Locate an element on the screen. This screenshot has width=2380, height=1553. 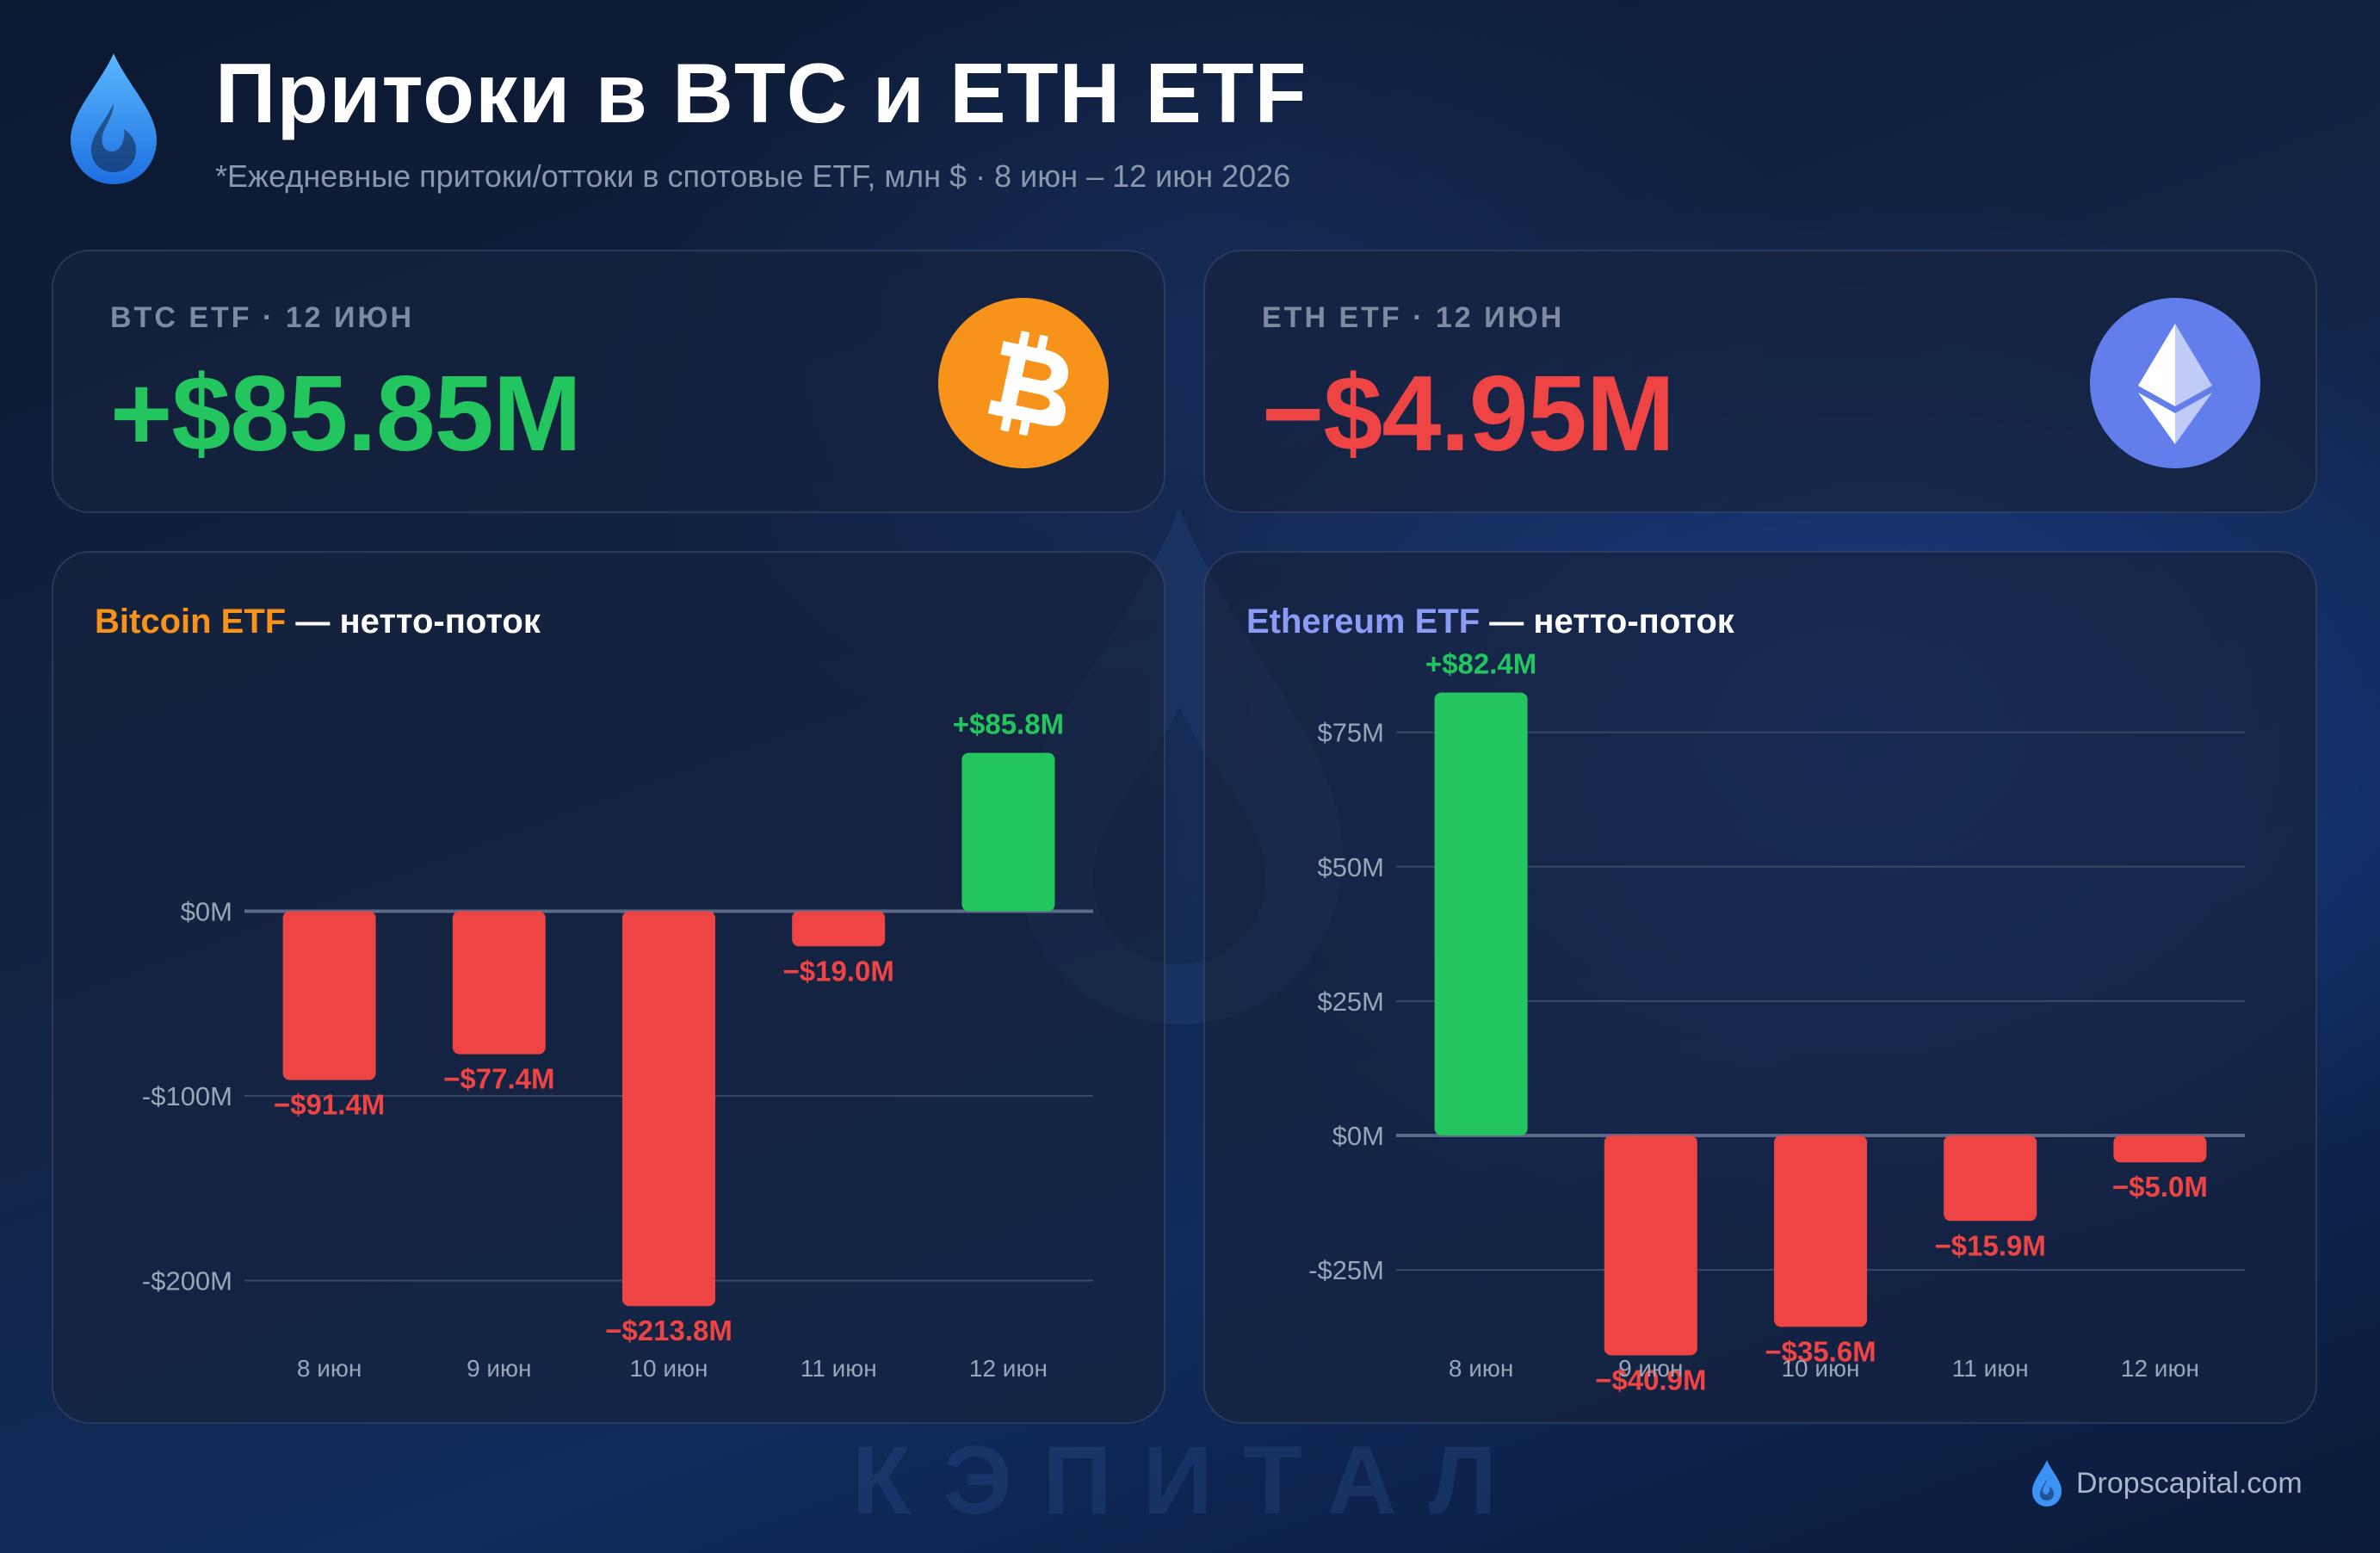
kpi-value-btc: +$85.85M is located at coordinates (346, 414).